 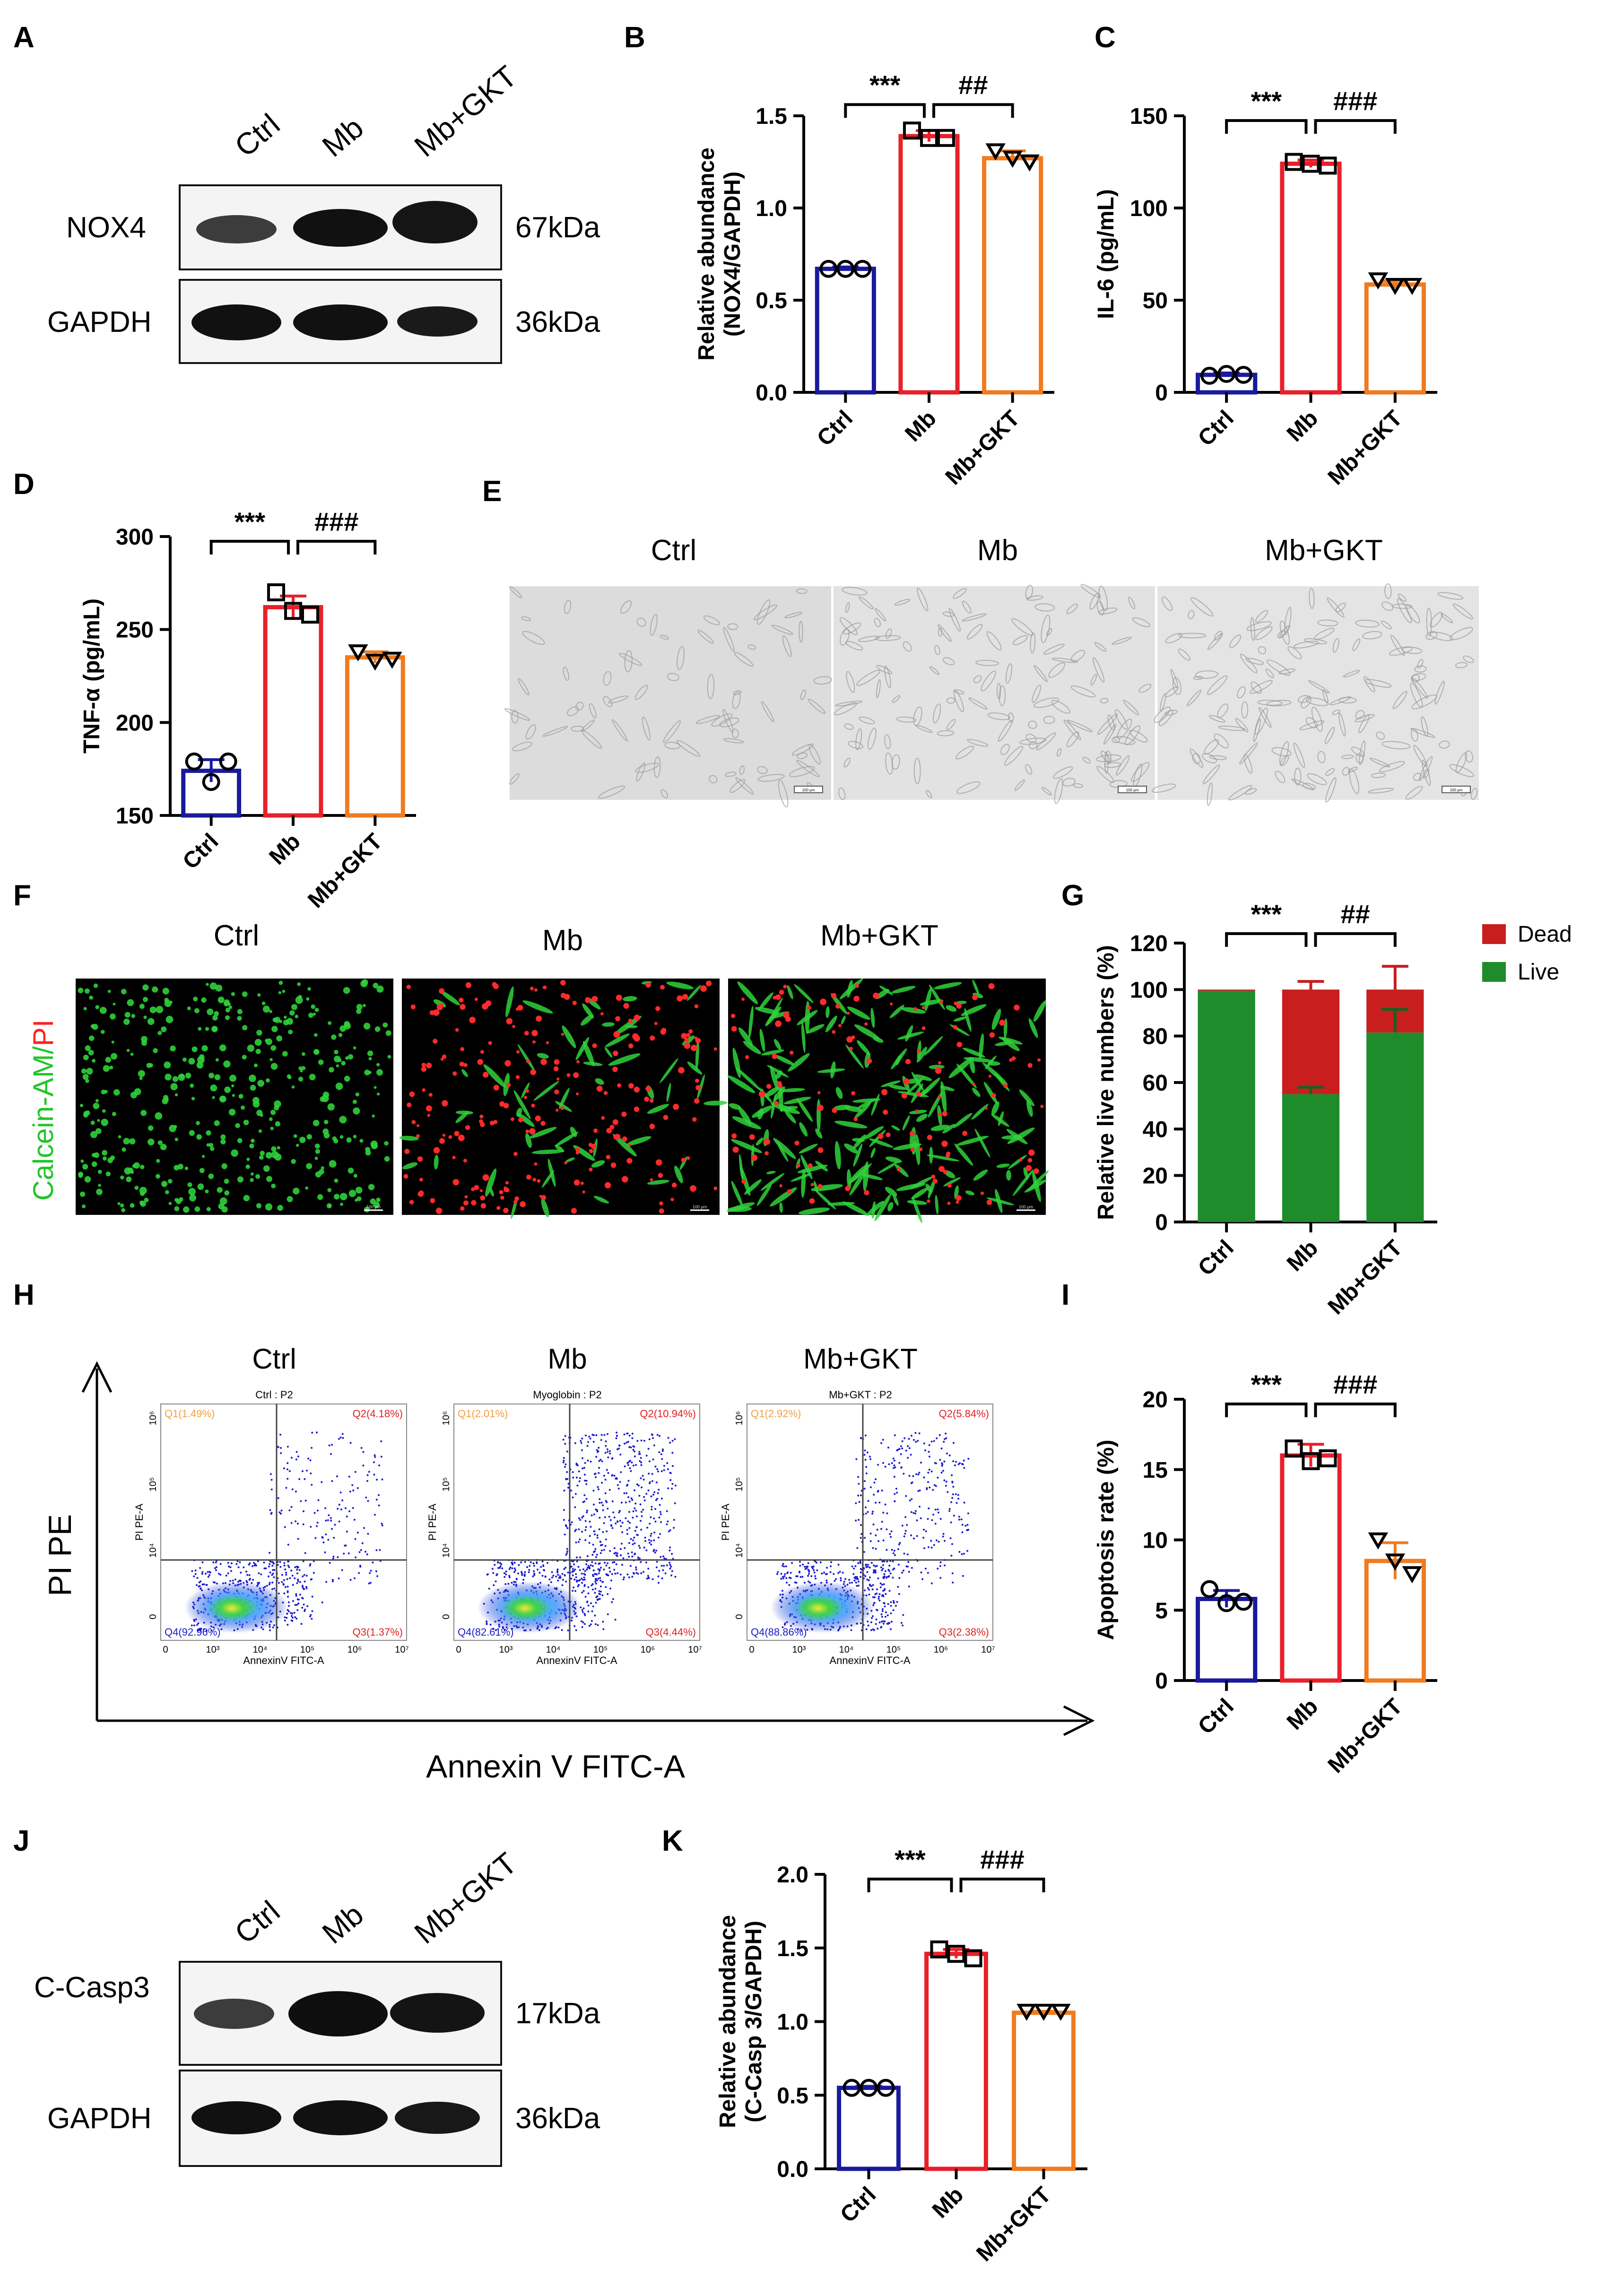 I want to click on data-point, so click(x=869, y=2088).